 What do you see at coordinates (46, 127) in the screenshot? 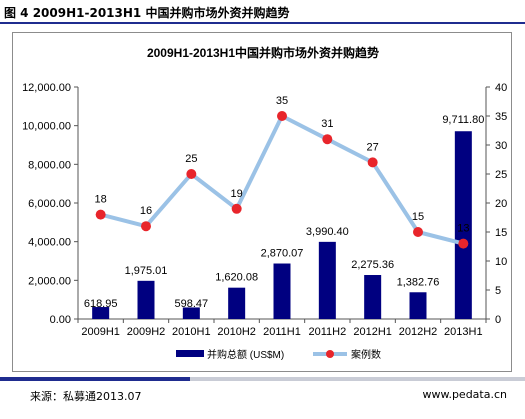
I see `y-left-tick-label: 10,000.00` at bounding box center [46, 127].